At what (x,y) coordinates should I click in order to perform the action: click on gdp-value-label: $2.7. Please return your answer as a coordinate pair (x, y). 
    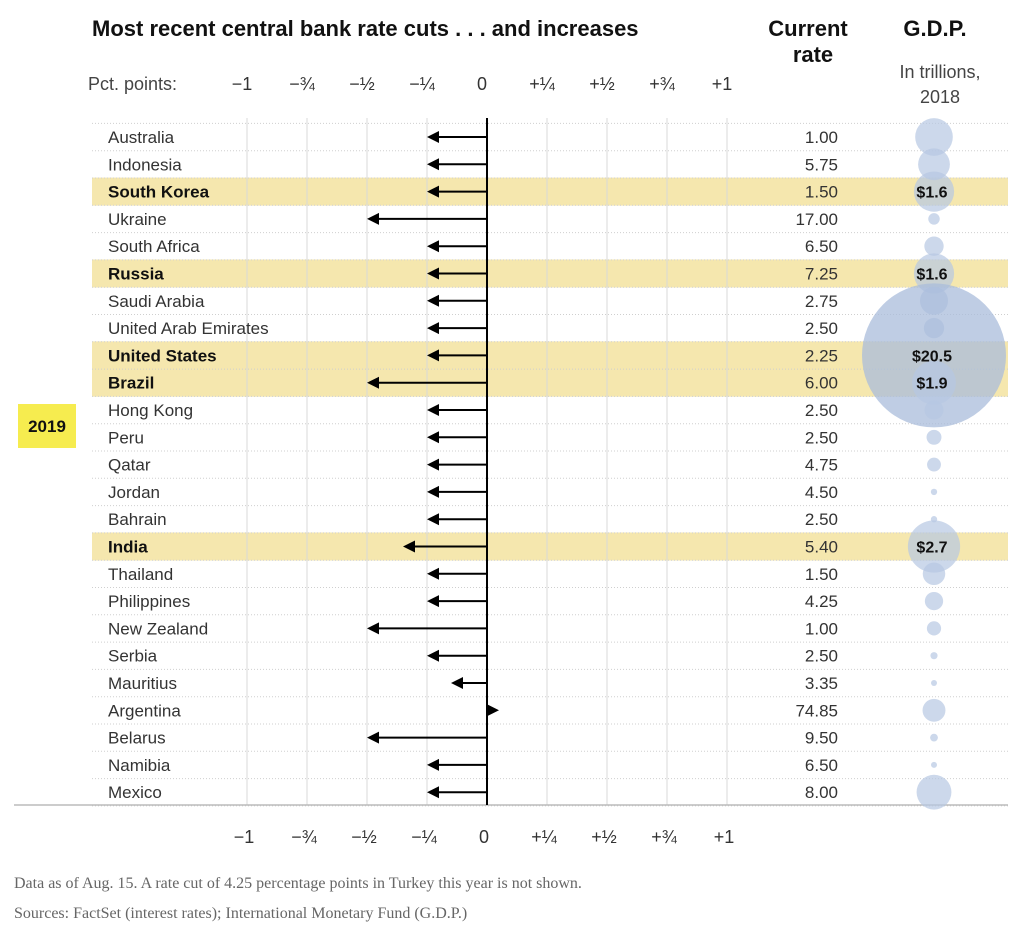
    Looking at the image, I should click on (931, 548).